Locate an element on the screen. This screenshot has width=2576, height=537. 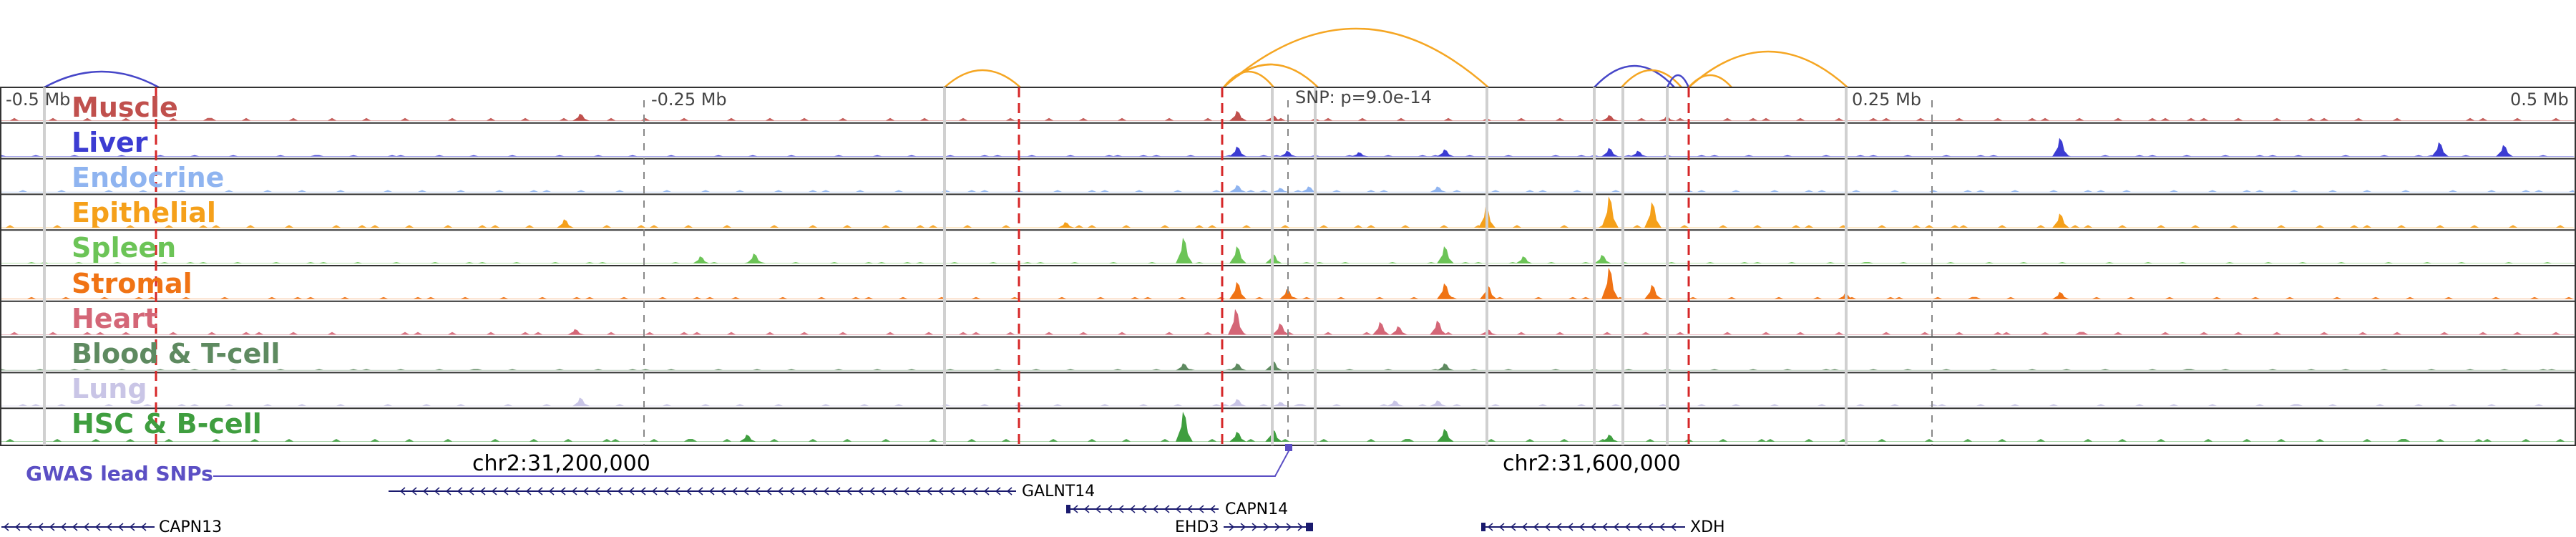
track-label-spleen: Spleen is located at coordinates (124, 247).